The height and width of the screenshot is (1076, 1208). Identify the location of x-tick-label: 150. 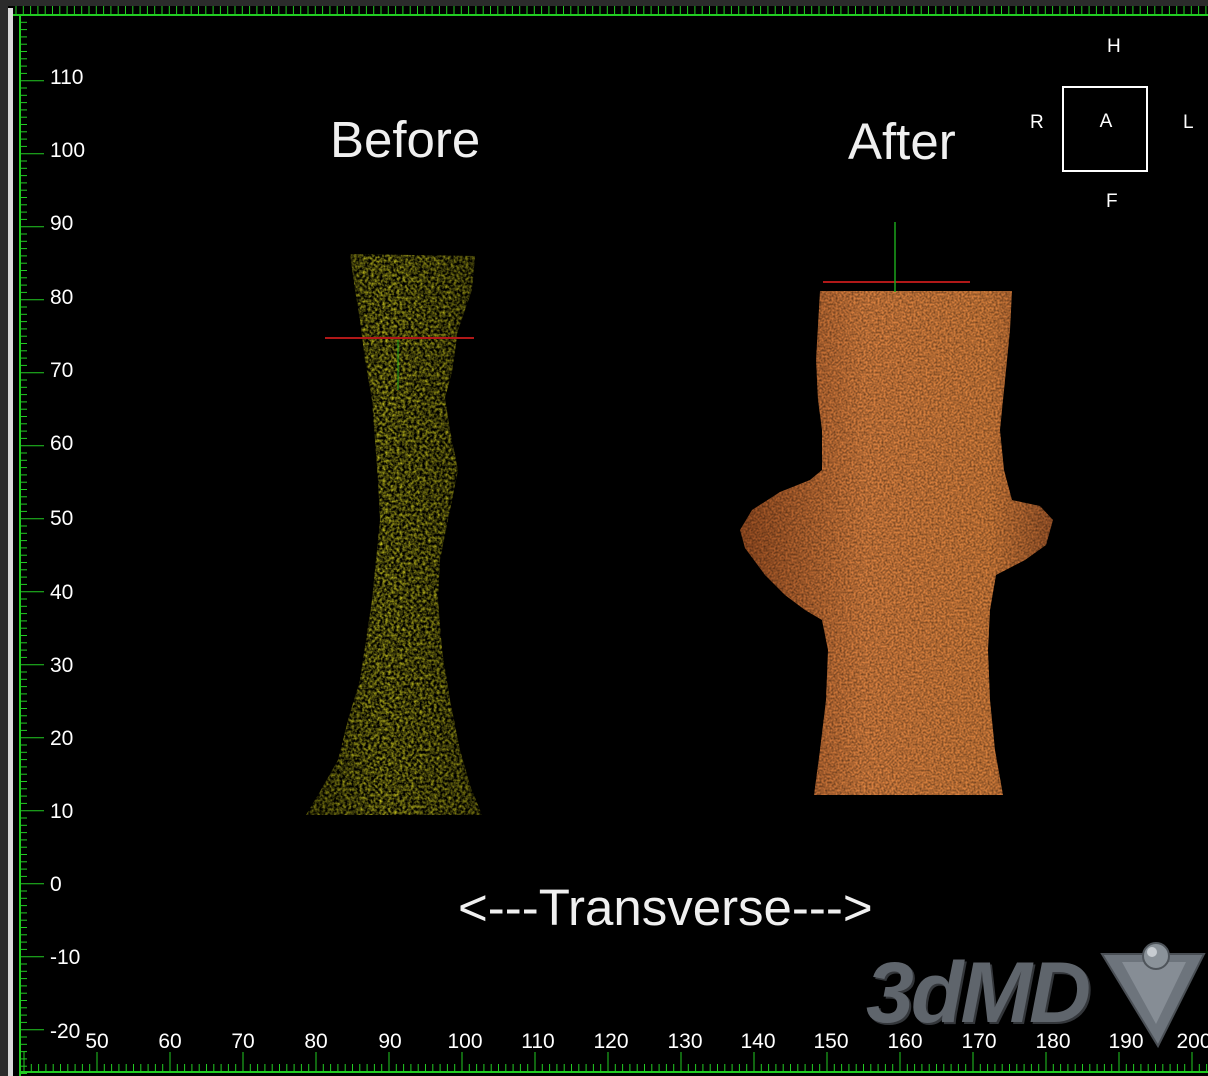
(831, 1041).